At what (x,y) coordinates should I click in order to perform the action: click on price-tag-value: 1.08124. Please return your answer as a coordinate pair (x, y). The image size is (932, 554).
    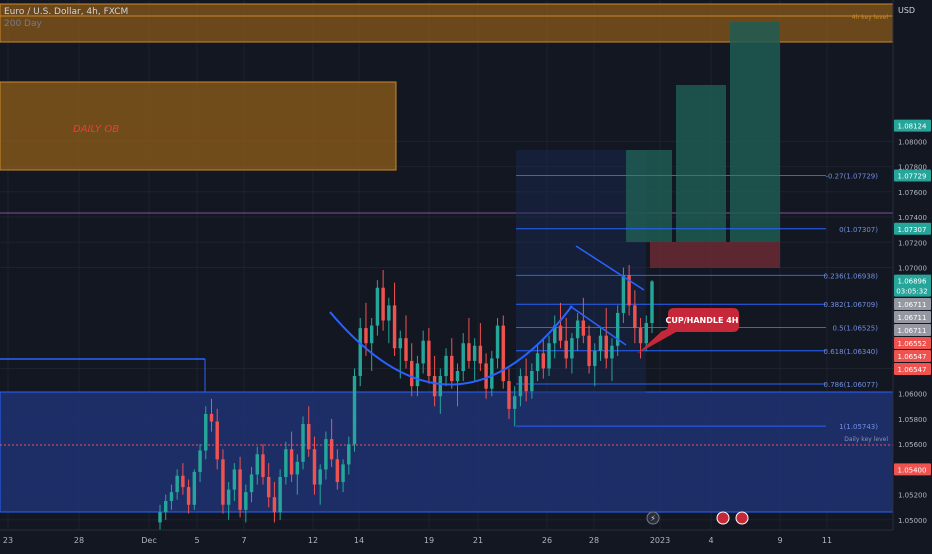
    Looking at the image, I should click on (912, 127).